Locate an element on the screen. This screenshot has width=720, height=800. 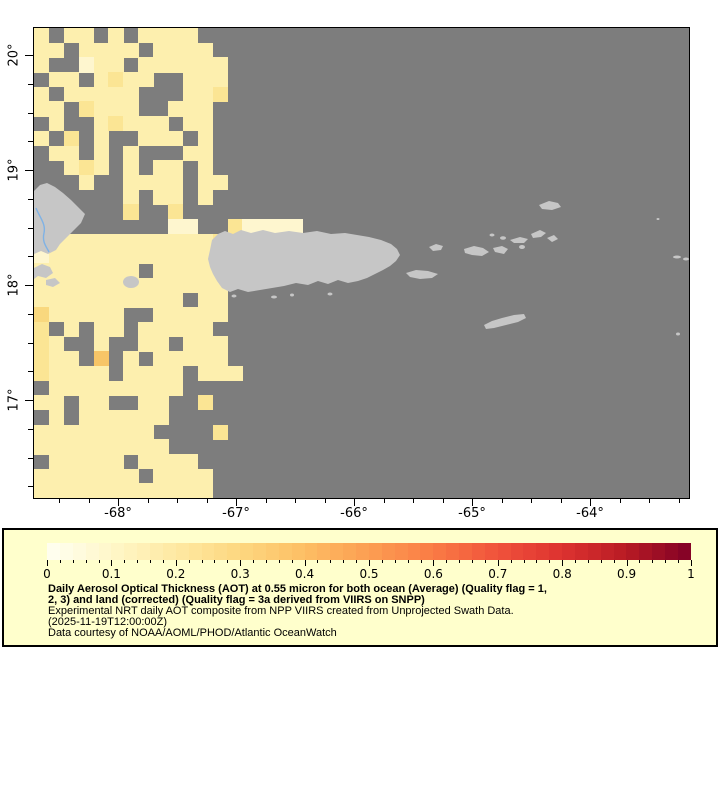
colorbar-tick-label: 0.5 is located at coordinates (369, 574).